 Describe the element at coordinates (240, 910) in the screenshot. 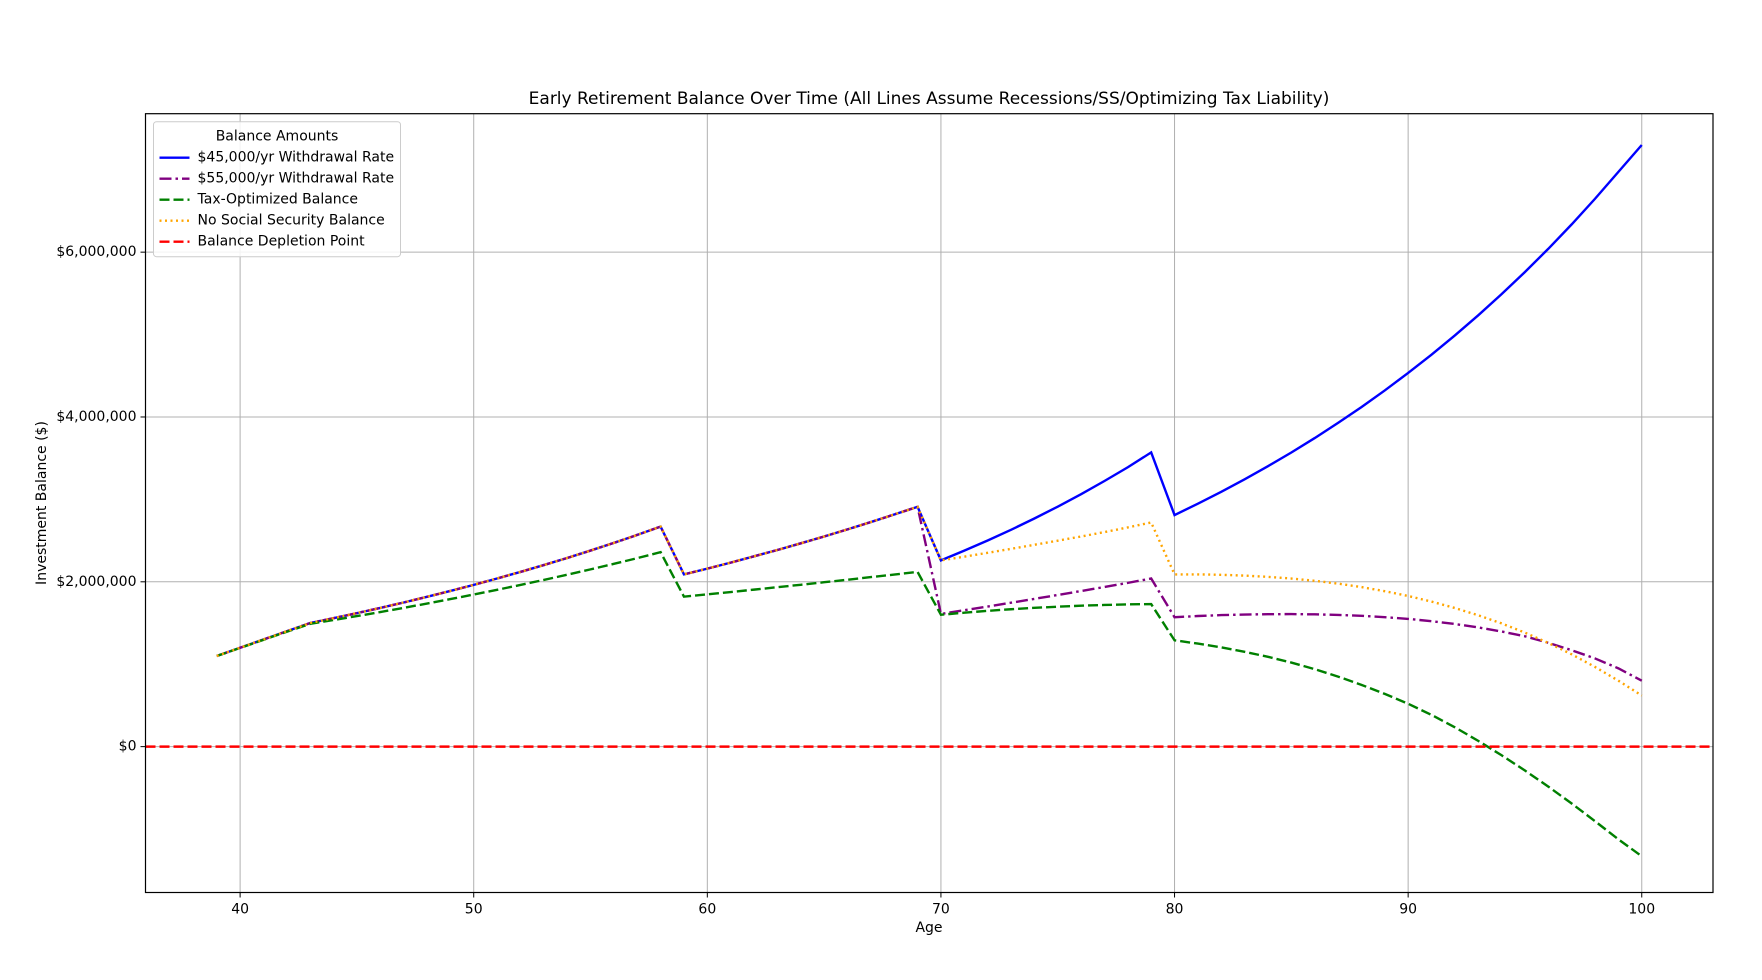

I see `x-tick-label: 40` at that location.